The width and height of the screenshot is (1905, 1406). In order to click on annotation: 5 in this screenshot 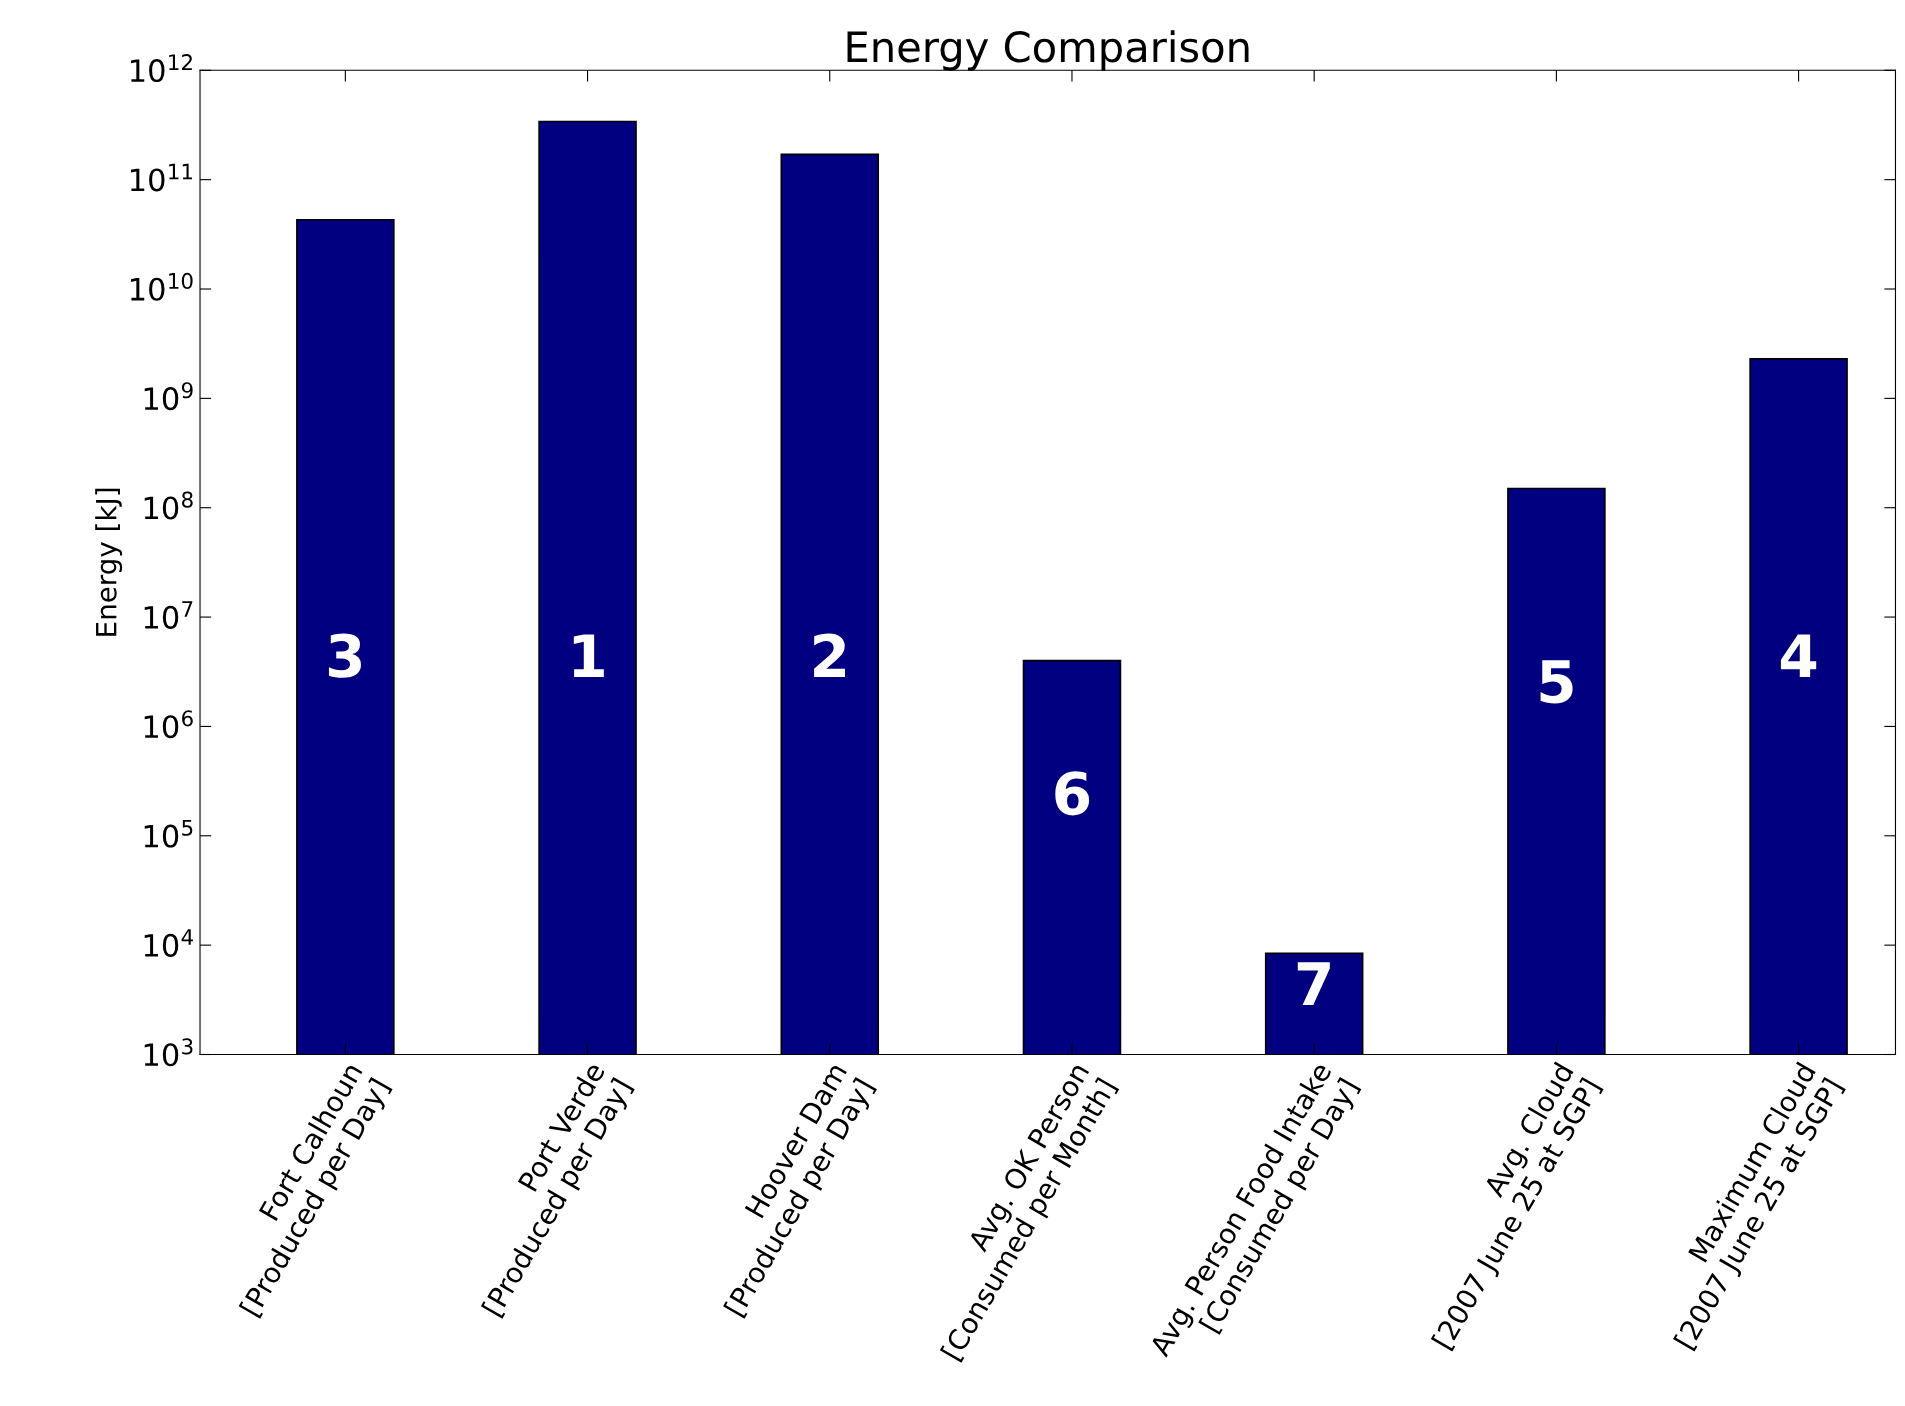, I will do `click(1556, 682)`.